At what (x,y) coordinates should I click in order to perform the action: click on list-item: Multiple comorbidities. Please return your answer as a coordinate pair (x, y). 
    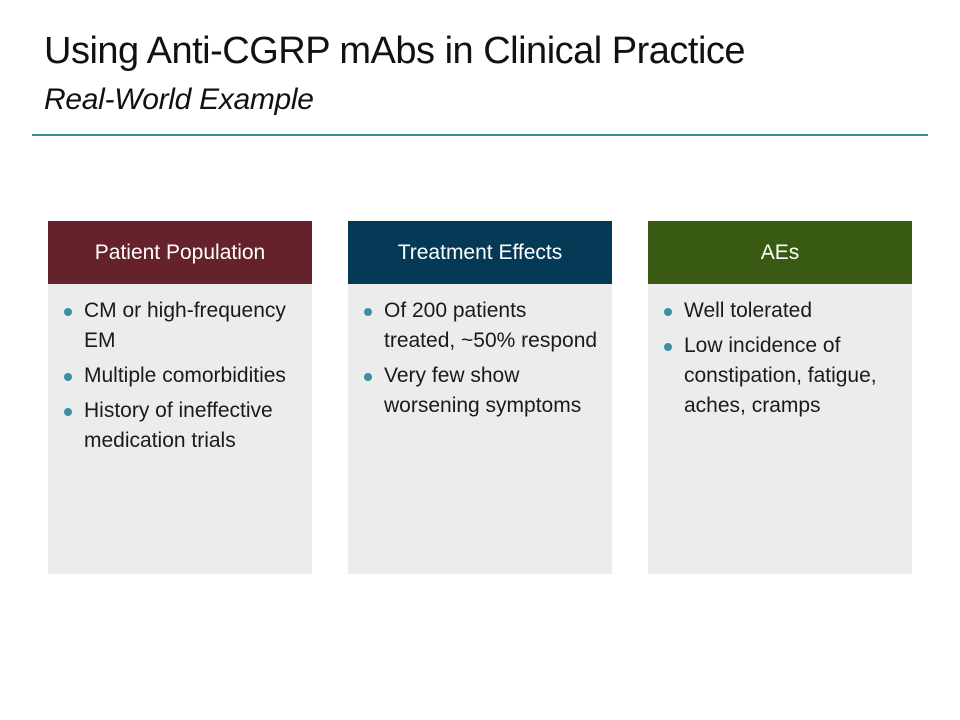
    Looking at the image, I should click on (180, 376).